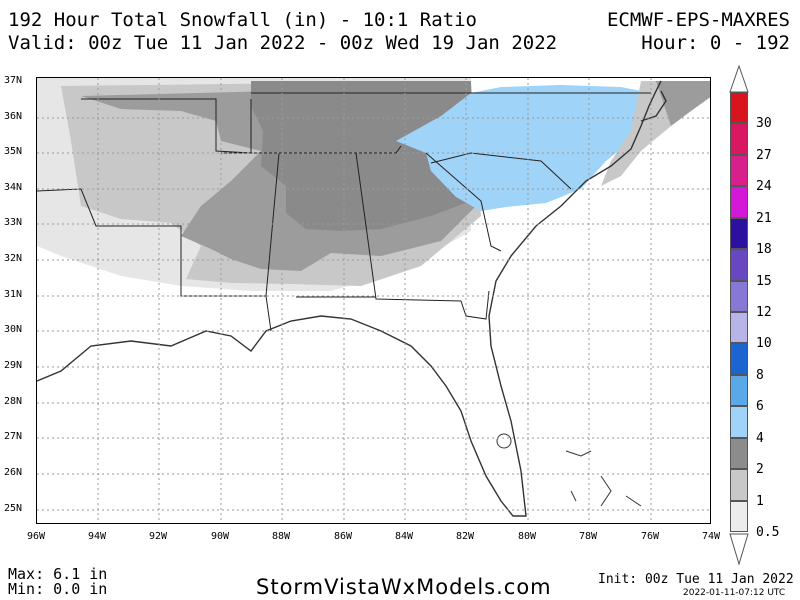  I want to click on lon-label: 96W, so click(36, 536).